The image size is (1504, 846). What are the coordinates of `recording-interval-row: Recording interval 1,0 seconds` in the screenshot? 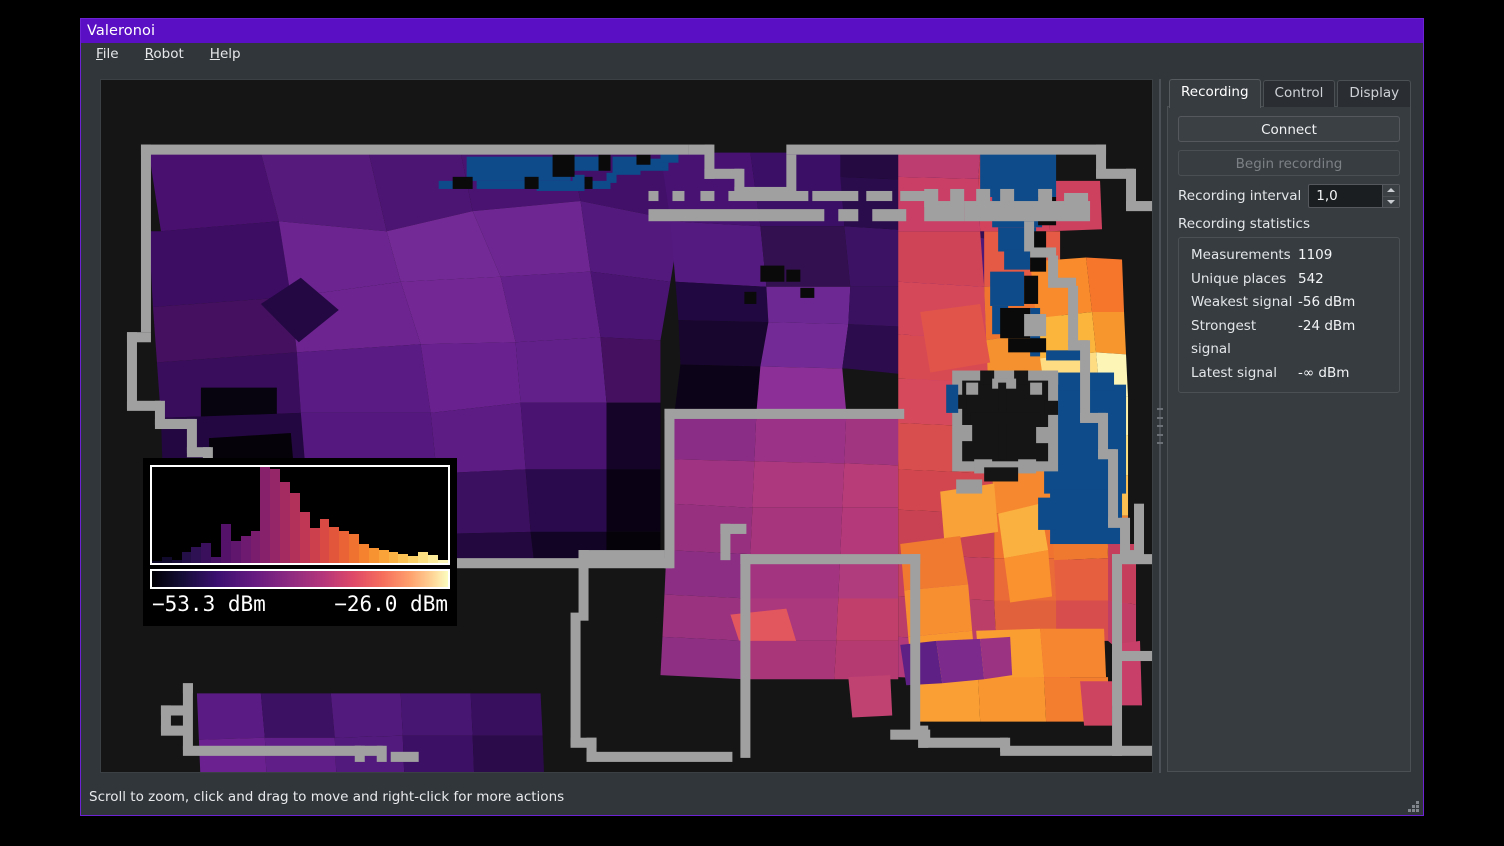 It's located at (1289, 196).